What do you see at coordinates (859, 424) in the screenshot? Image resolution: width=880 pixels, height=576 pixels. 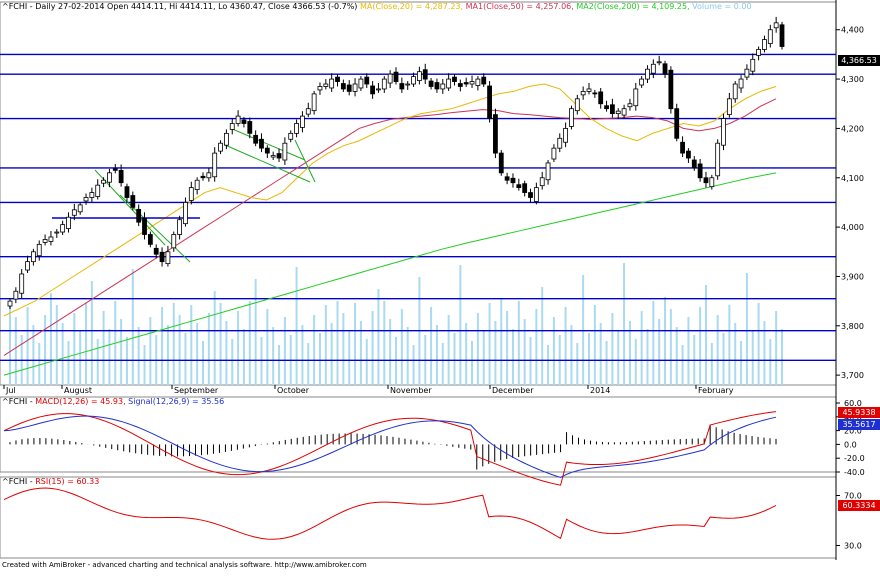 I see `signal-value-box: 35.5617` at bounding box center [859, 424].